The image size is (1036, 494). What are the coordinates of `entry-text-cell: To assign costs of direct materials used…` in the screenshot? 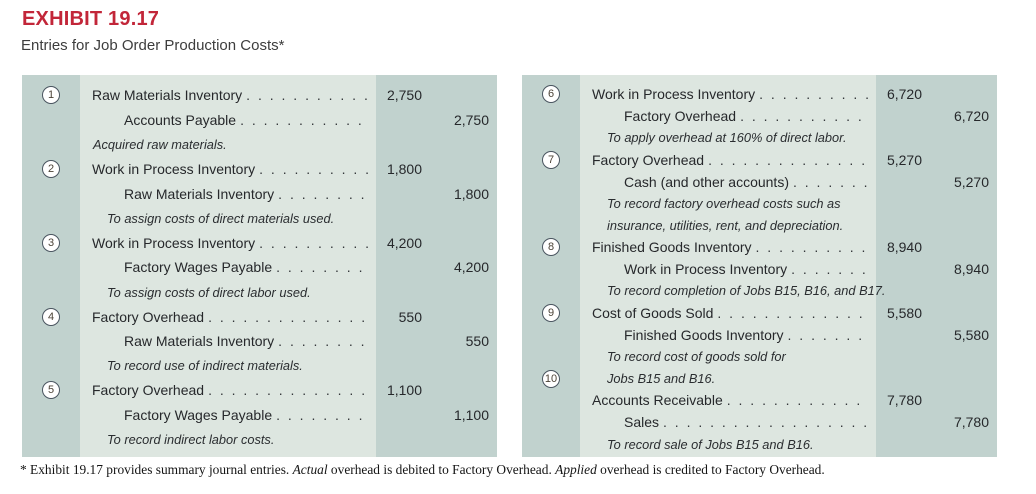 It's located at (228, 218).